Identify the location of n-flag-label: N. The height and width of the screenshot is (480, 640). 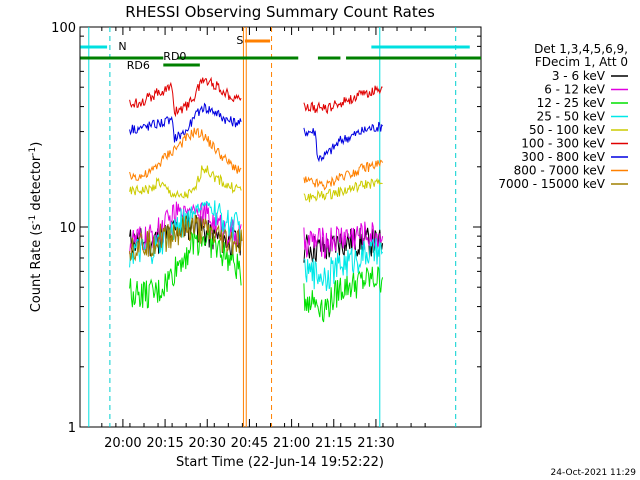
(122, 46).